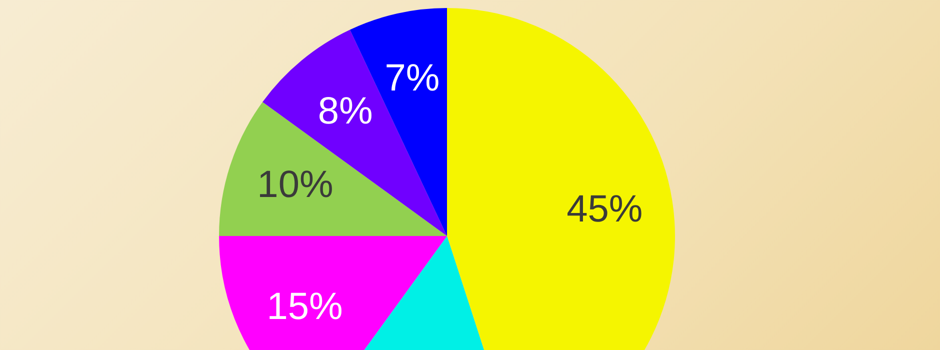  What do you see at coordinates (304, 307) in the screenshot?
I see `data-label: 15%` at bounding box center [304, 307].